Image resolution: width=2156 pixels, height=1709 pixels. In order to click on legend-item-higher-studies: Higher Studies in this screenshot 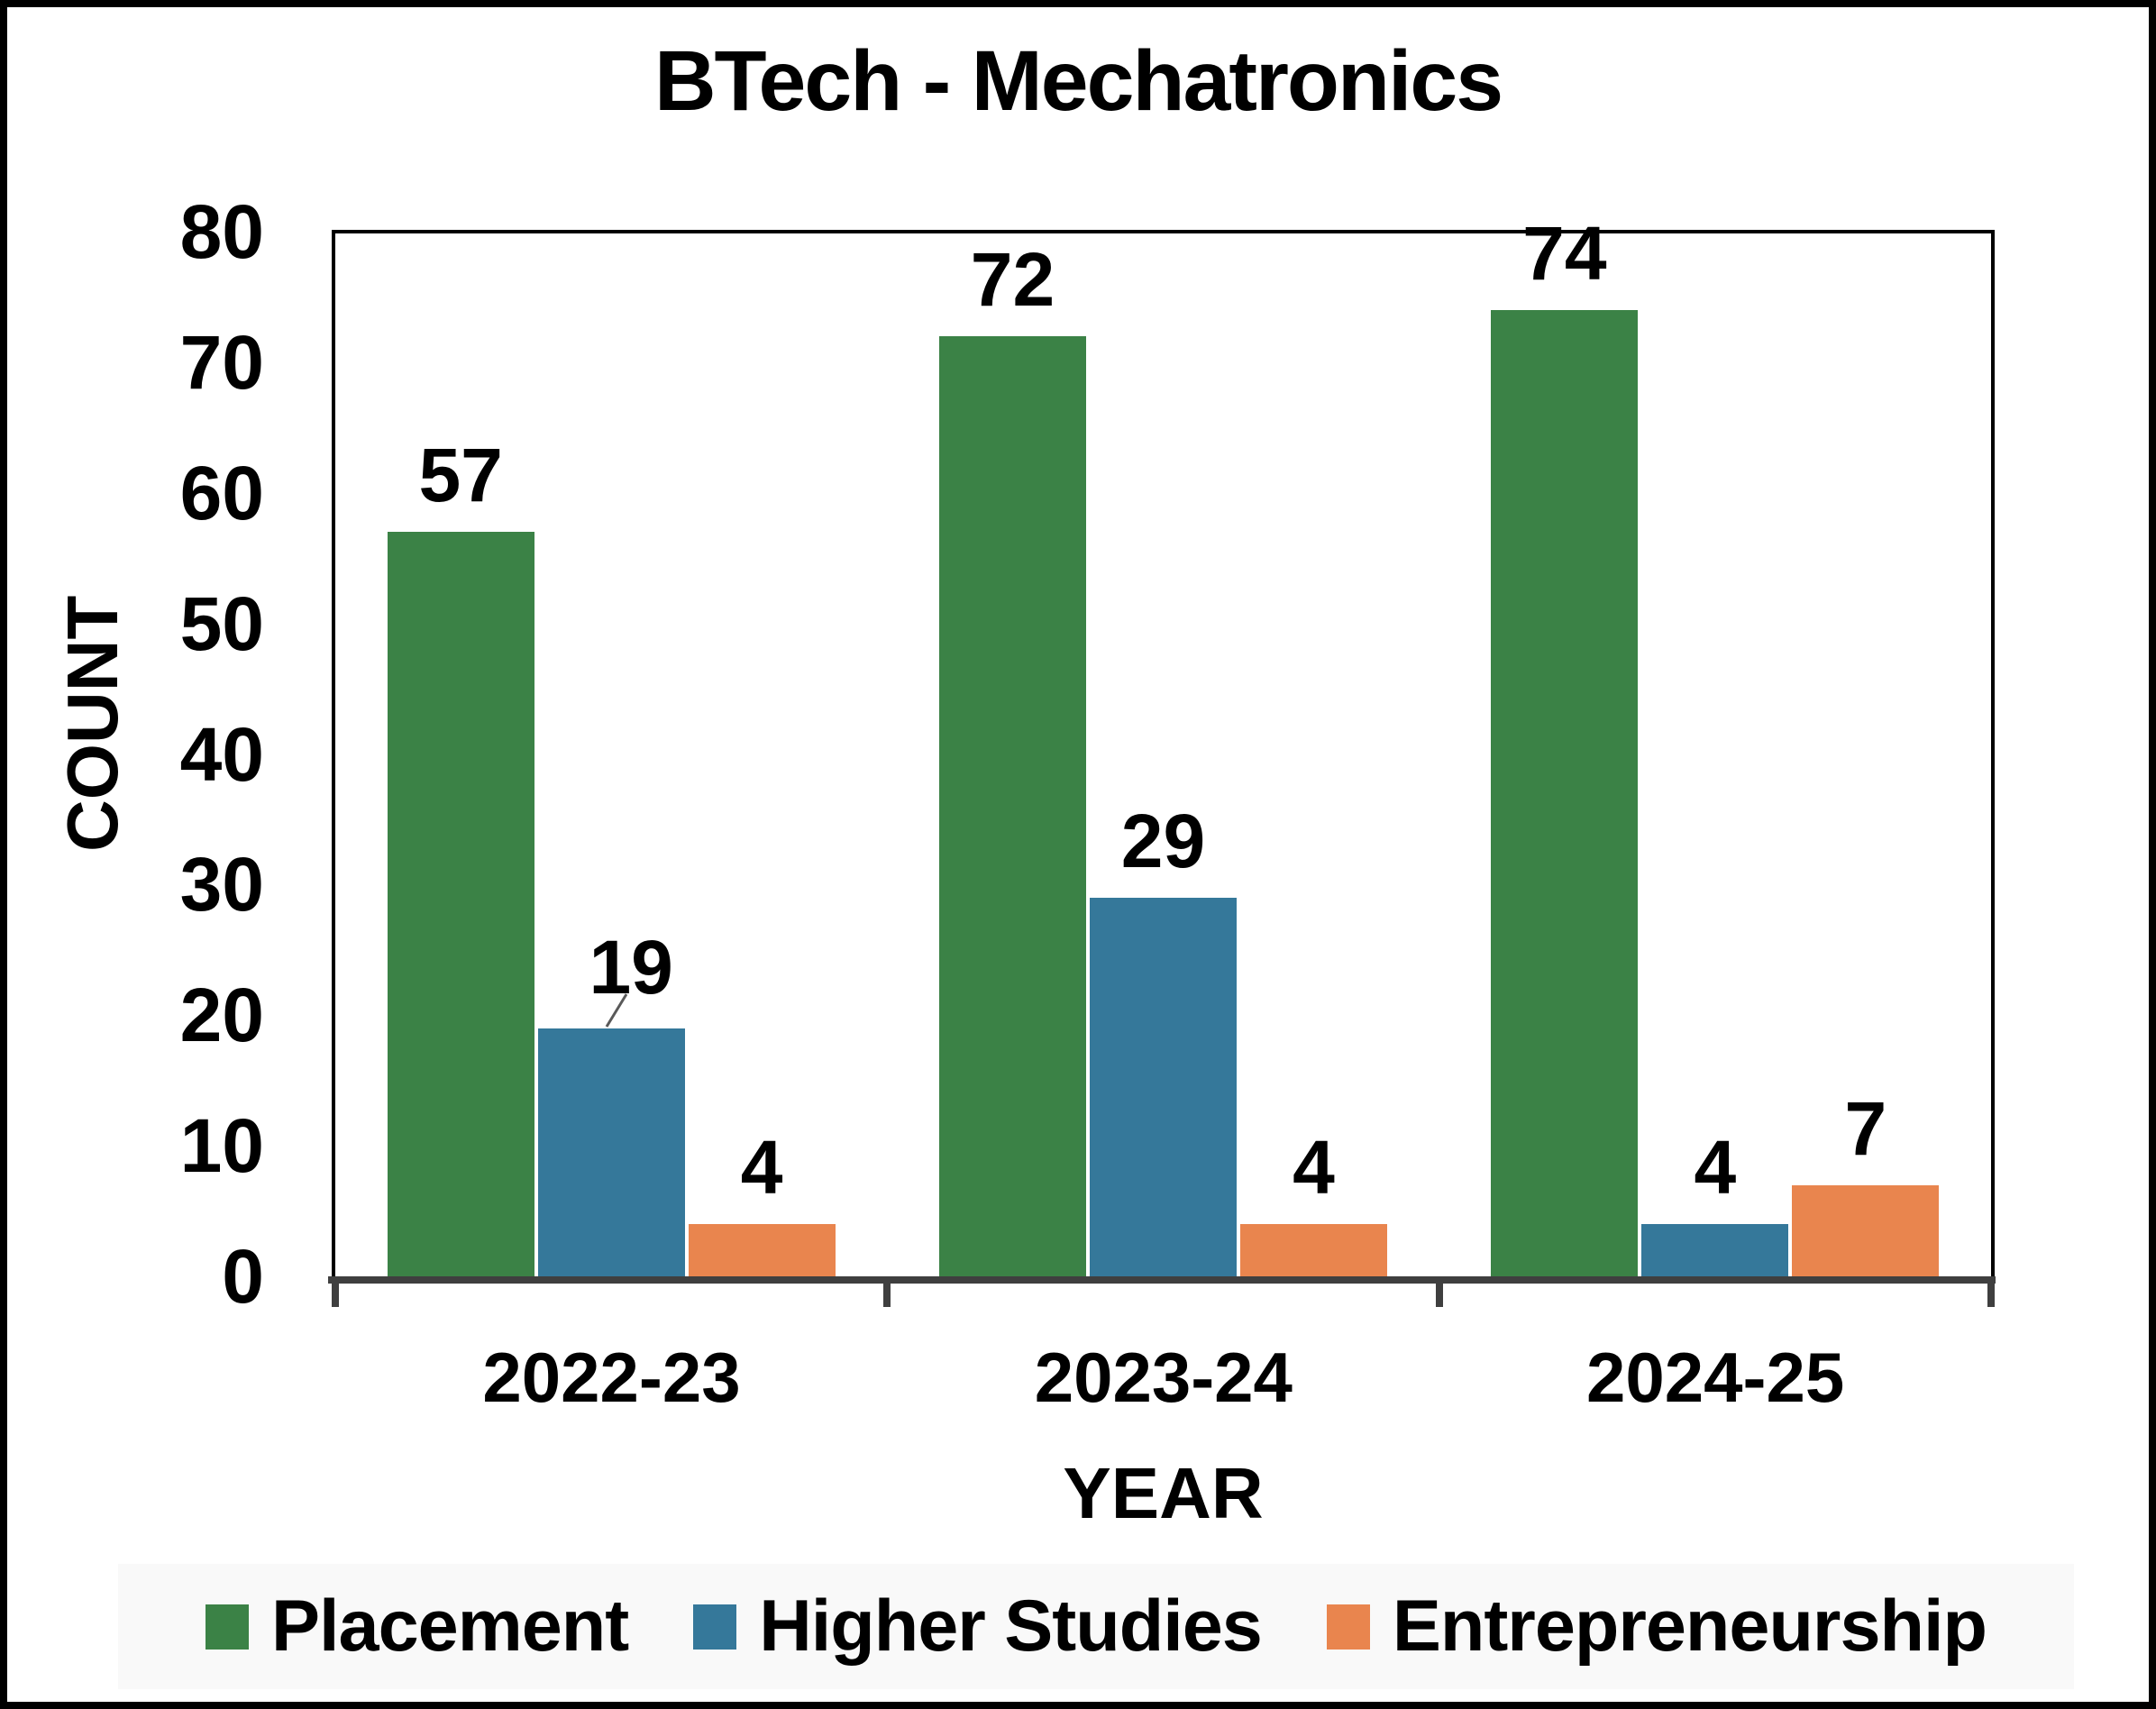, I will do `click(978, 1626)`.